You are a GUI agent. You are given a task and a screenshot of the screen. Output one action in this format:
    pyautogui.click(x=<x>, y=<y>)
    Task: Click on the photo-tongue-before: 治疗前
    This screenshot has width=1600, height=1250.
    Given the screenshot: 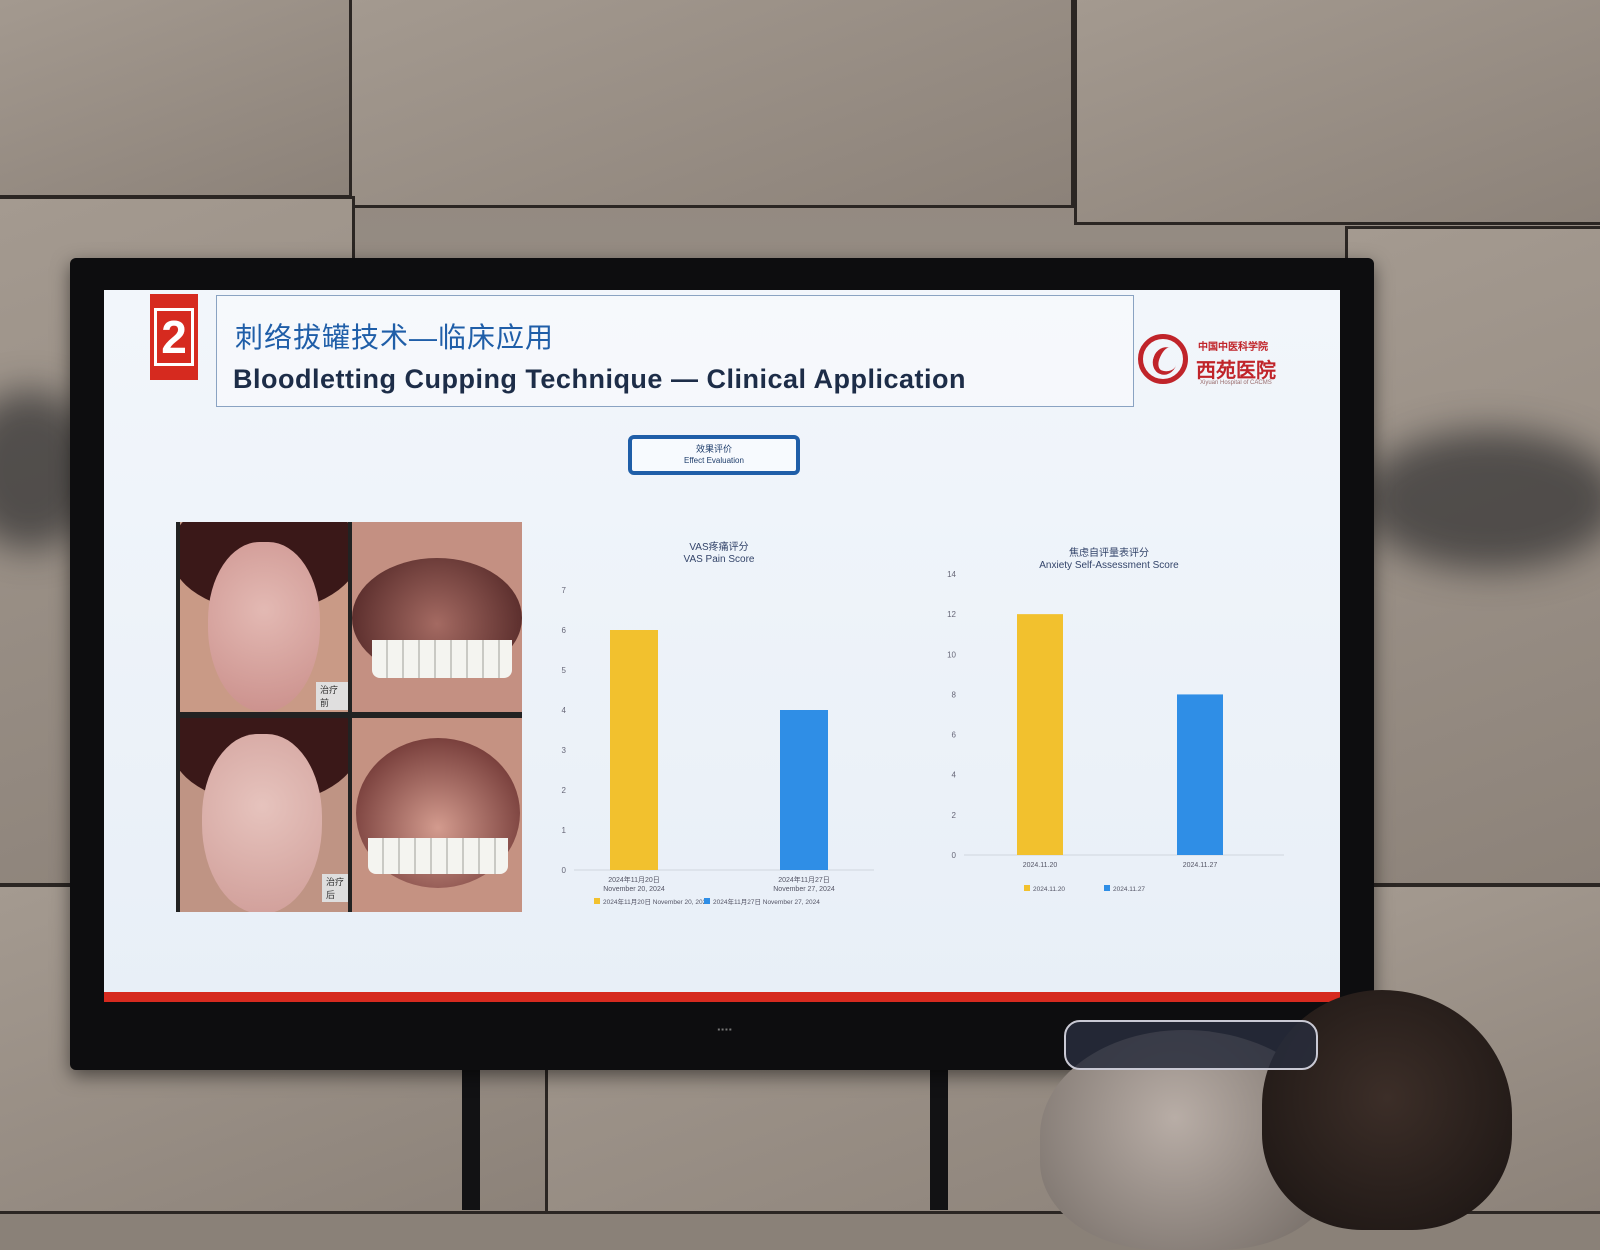 What is the action you would take?
    pyautogui.click(x=264, y=617)
    